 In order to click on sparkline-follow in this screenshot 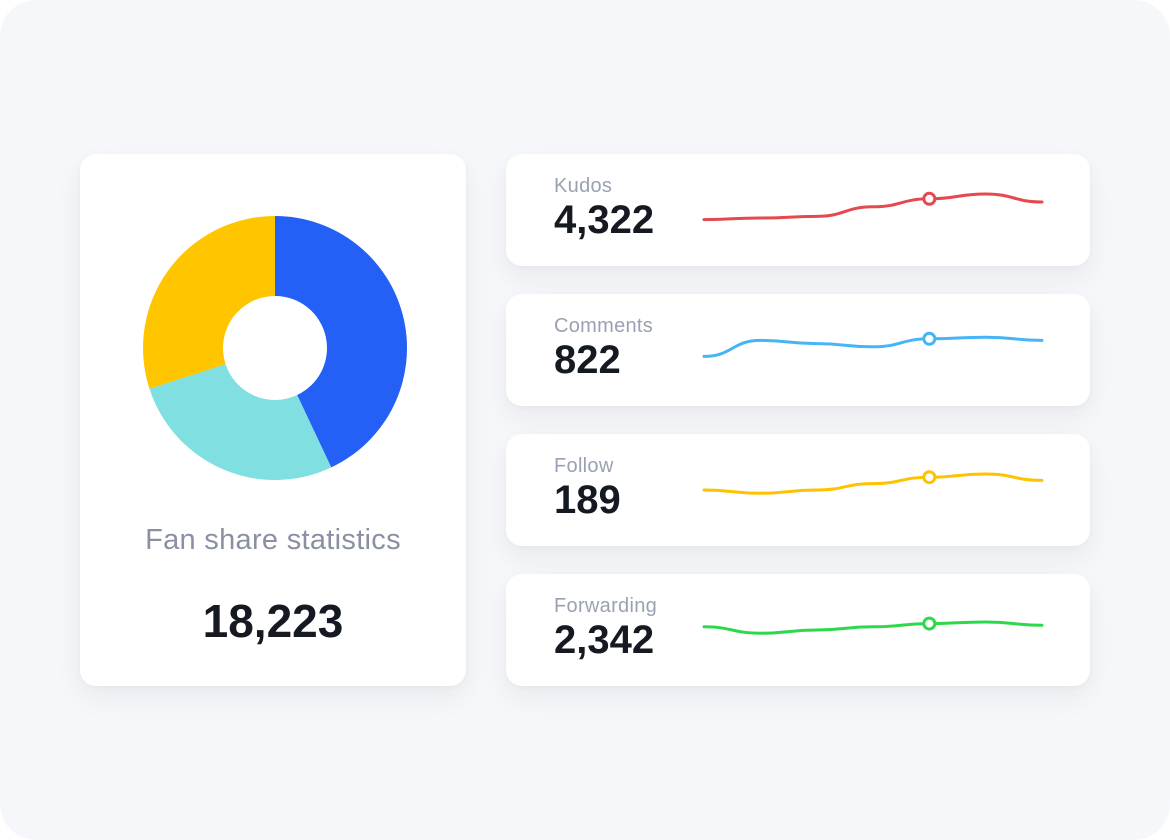, I will do `click(873, 482)`.